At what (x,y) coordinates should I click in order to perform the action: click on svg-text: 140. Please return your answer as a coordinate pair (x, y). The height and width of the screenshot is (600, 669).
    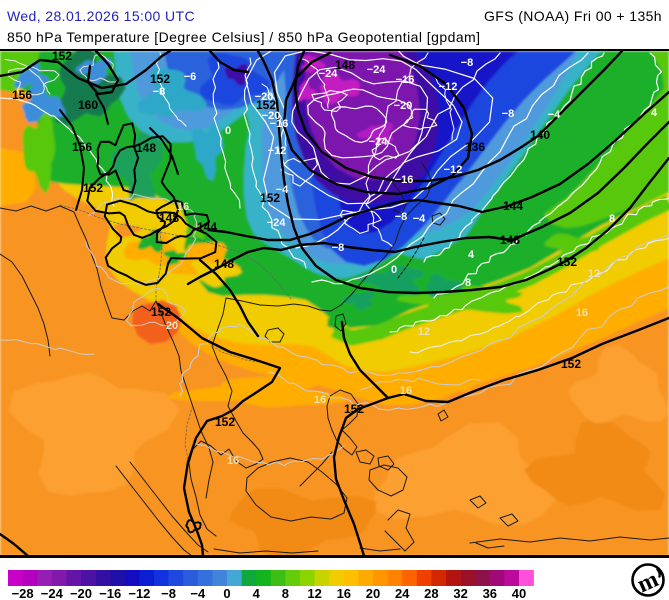
    Looking at the image, I should click on (540, 135).